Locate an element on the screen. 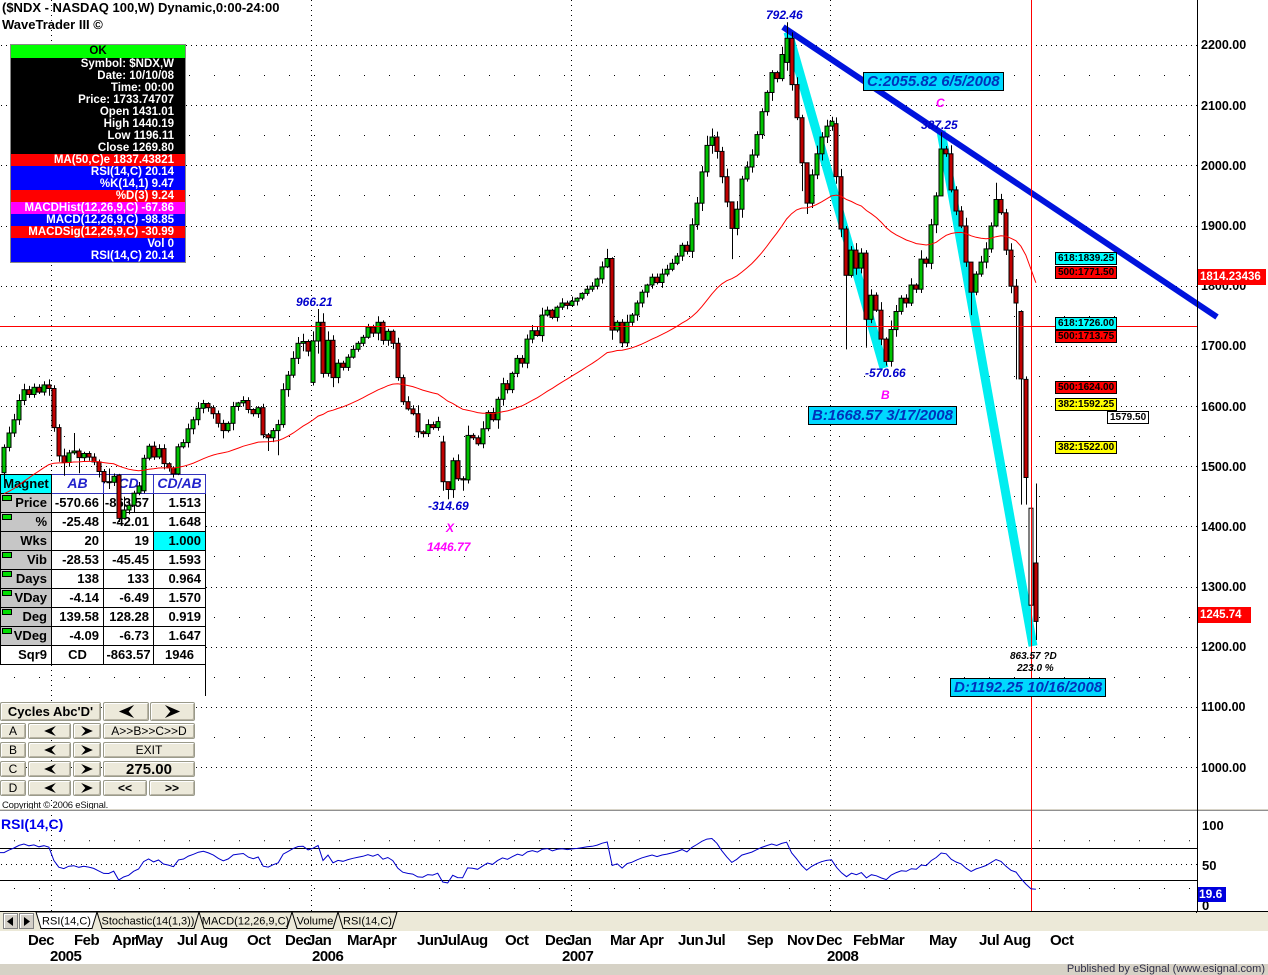 The width and height of the screenshot is (1268, 975). svg-text: MACD(12,26,9,C) is located at coordinates (245, 922).